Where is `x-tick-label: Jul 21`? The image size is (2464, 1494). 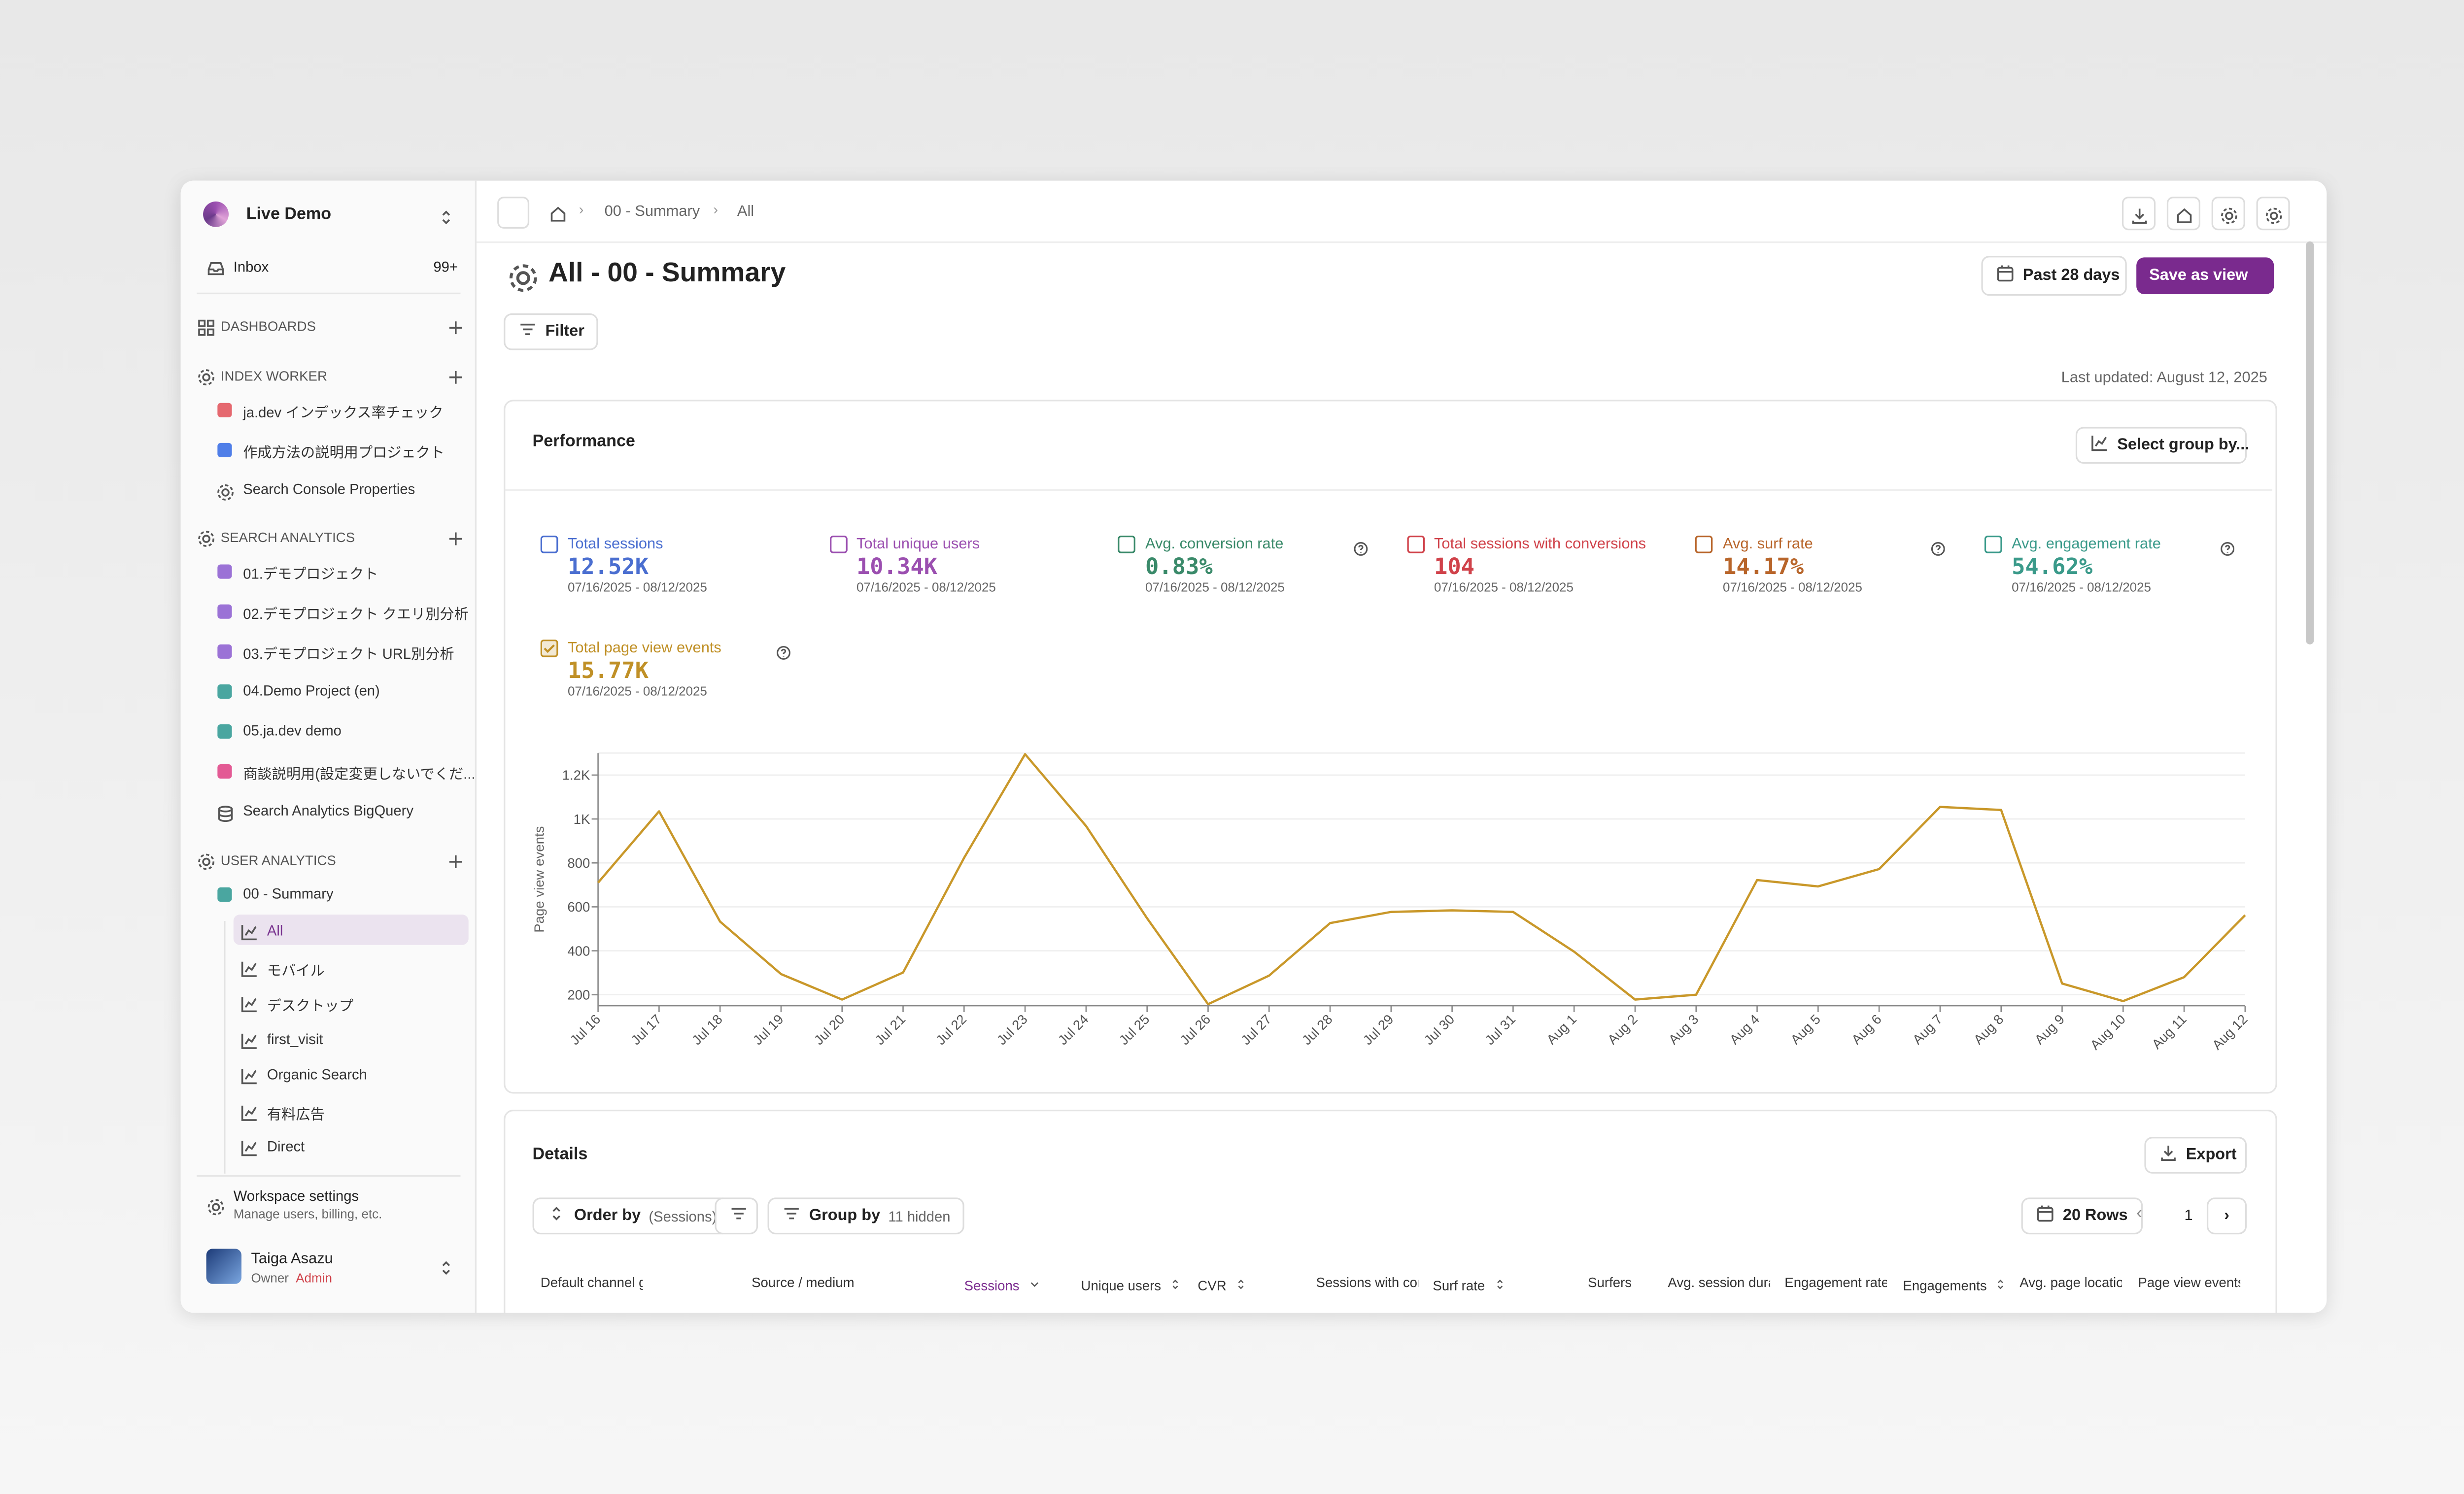
x-tick-label: Jul 21 is located at coordinates (890, 1030).